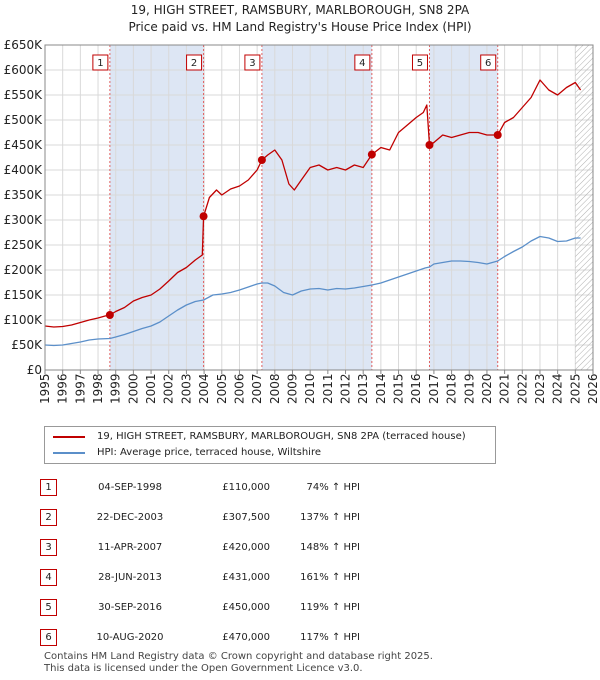  What do you see at coordinates (194, 63) in the screenshot?
I see `sale-label-number: 2` at bounding box center [194, 63].